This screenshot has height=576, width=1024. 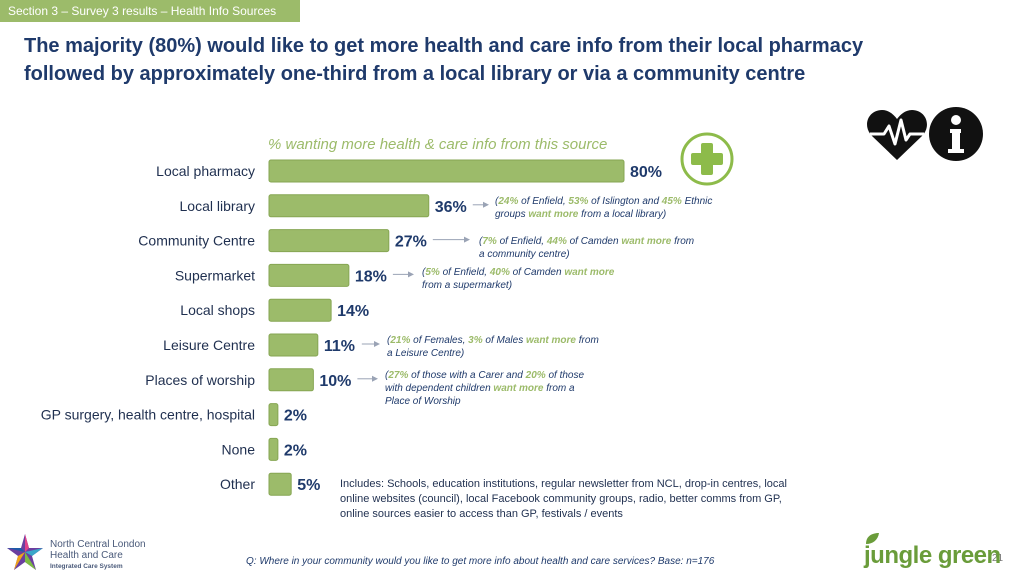 I want to click on value-label-local-pharmacy: 80%, so click(x=646, y=172).